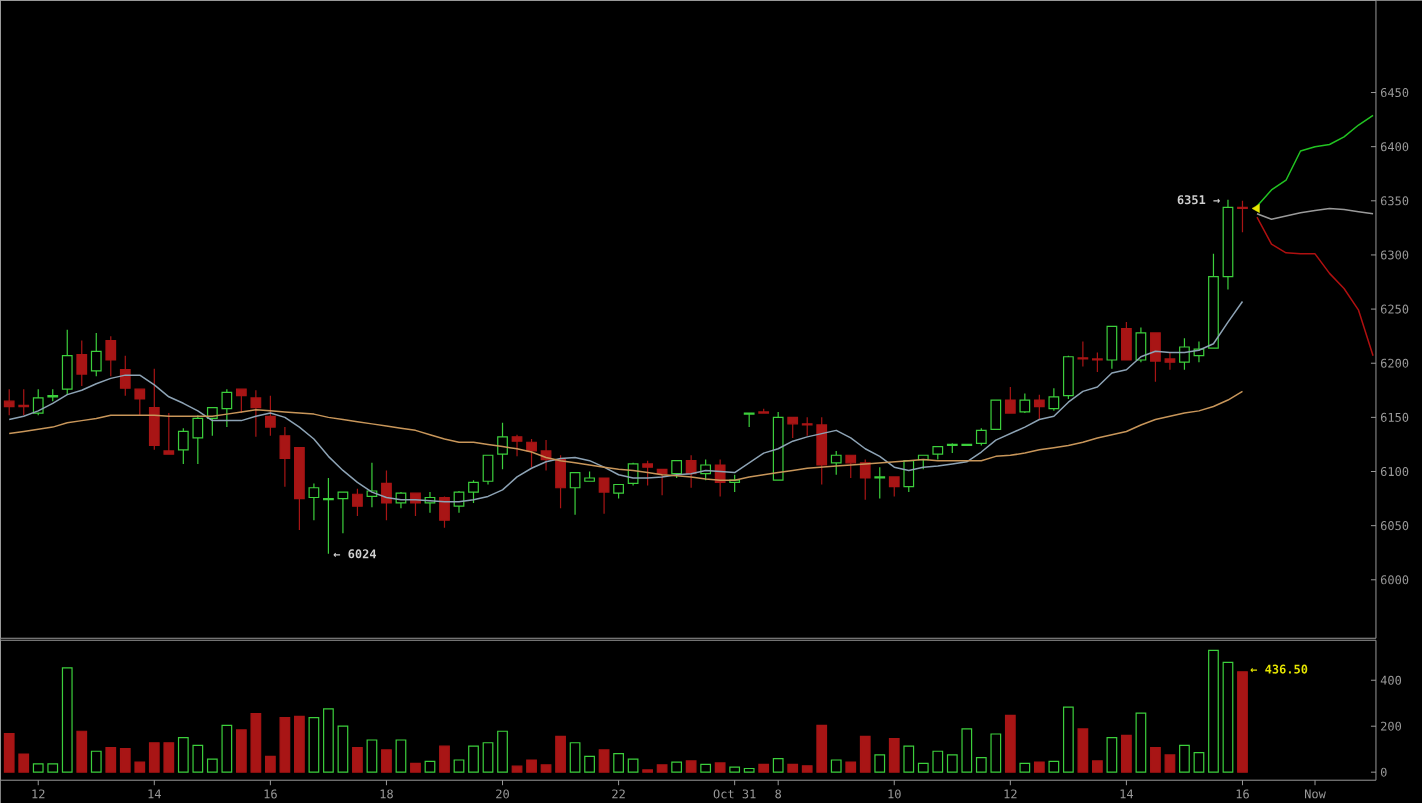 The height and width of the screenshot is (803, 1422). I want to click on y-tick-label: 6400, so click(1394, 147).